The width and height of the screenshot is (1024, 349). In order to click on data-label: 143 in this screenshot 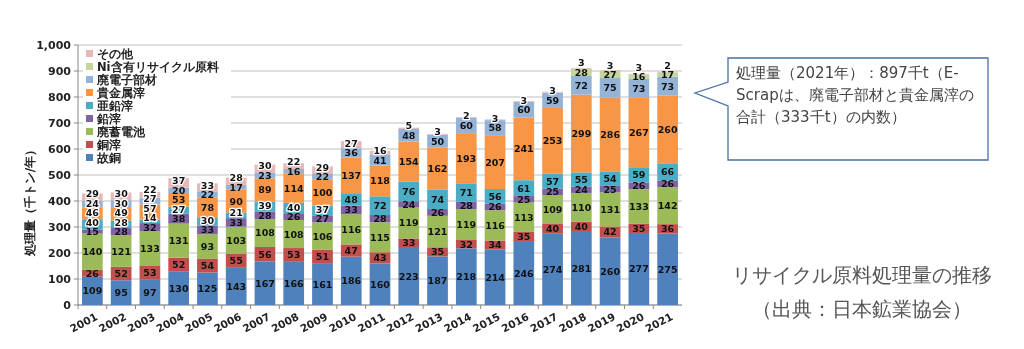, I will do `click(236, 286)`.